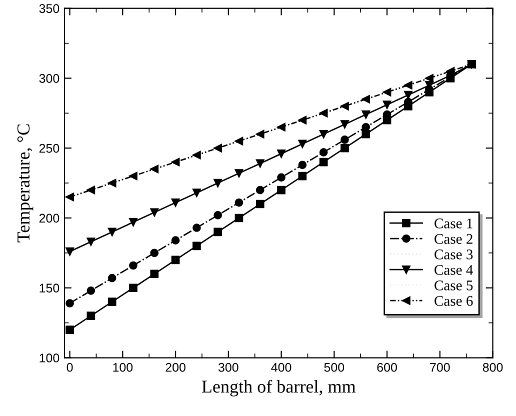 Image resolution: width=516 pixels, height=416 pixels. What do you see at coordinates (453, 255) in the screenshot?
I see `legend-label: Case 3` at bounding box center [453, 255].